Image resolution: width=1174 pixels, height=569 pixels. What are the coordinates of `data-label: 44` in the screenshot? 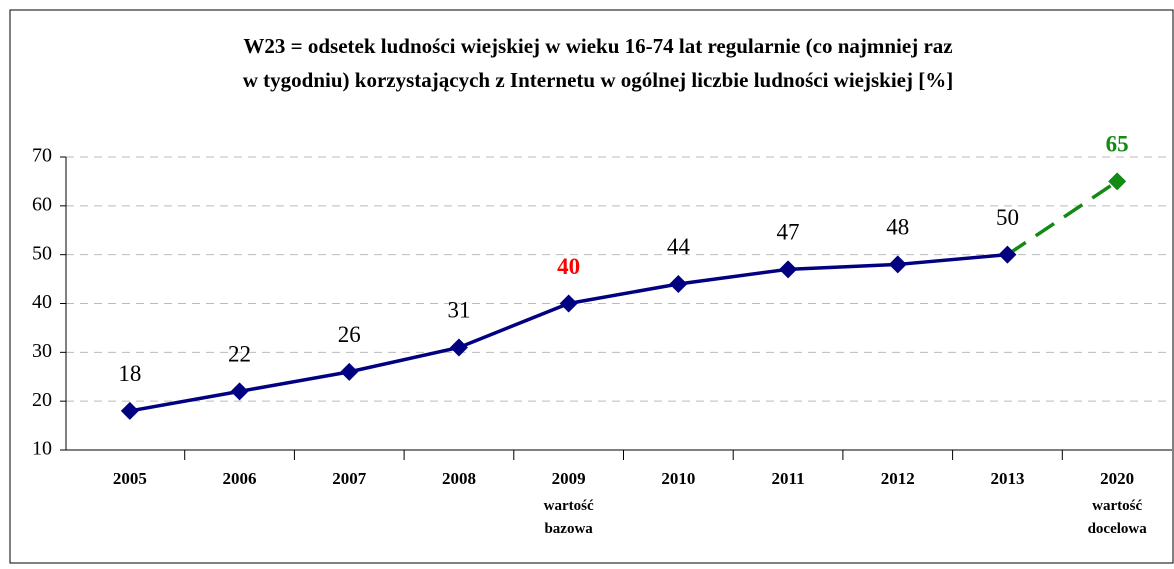 It's located at (679, 246).